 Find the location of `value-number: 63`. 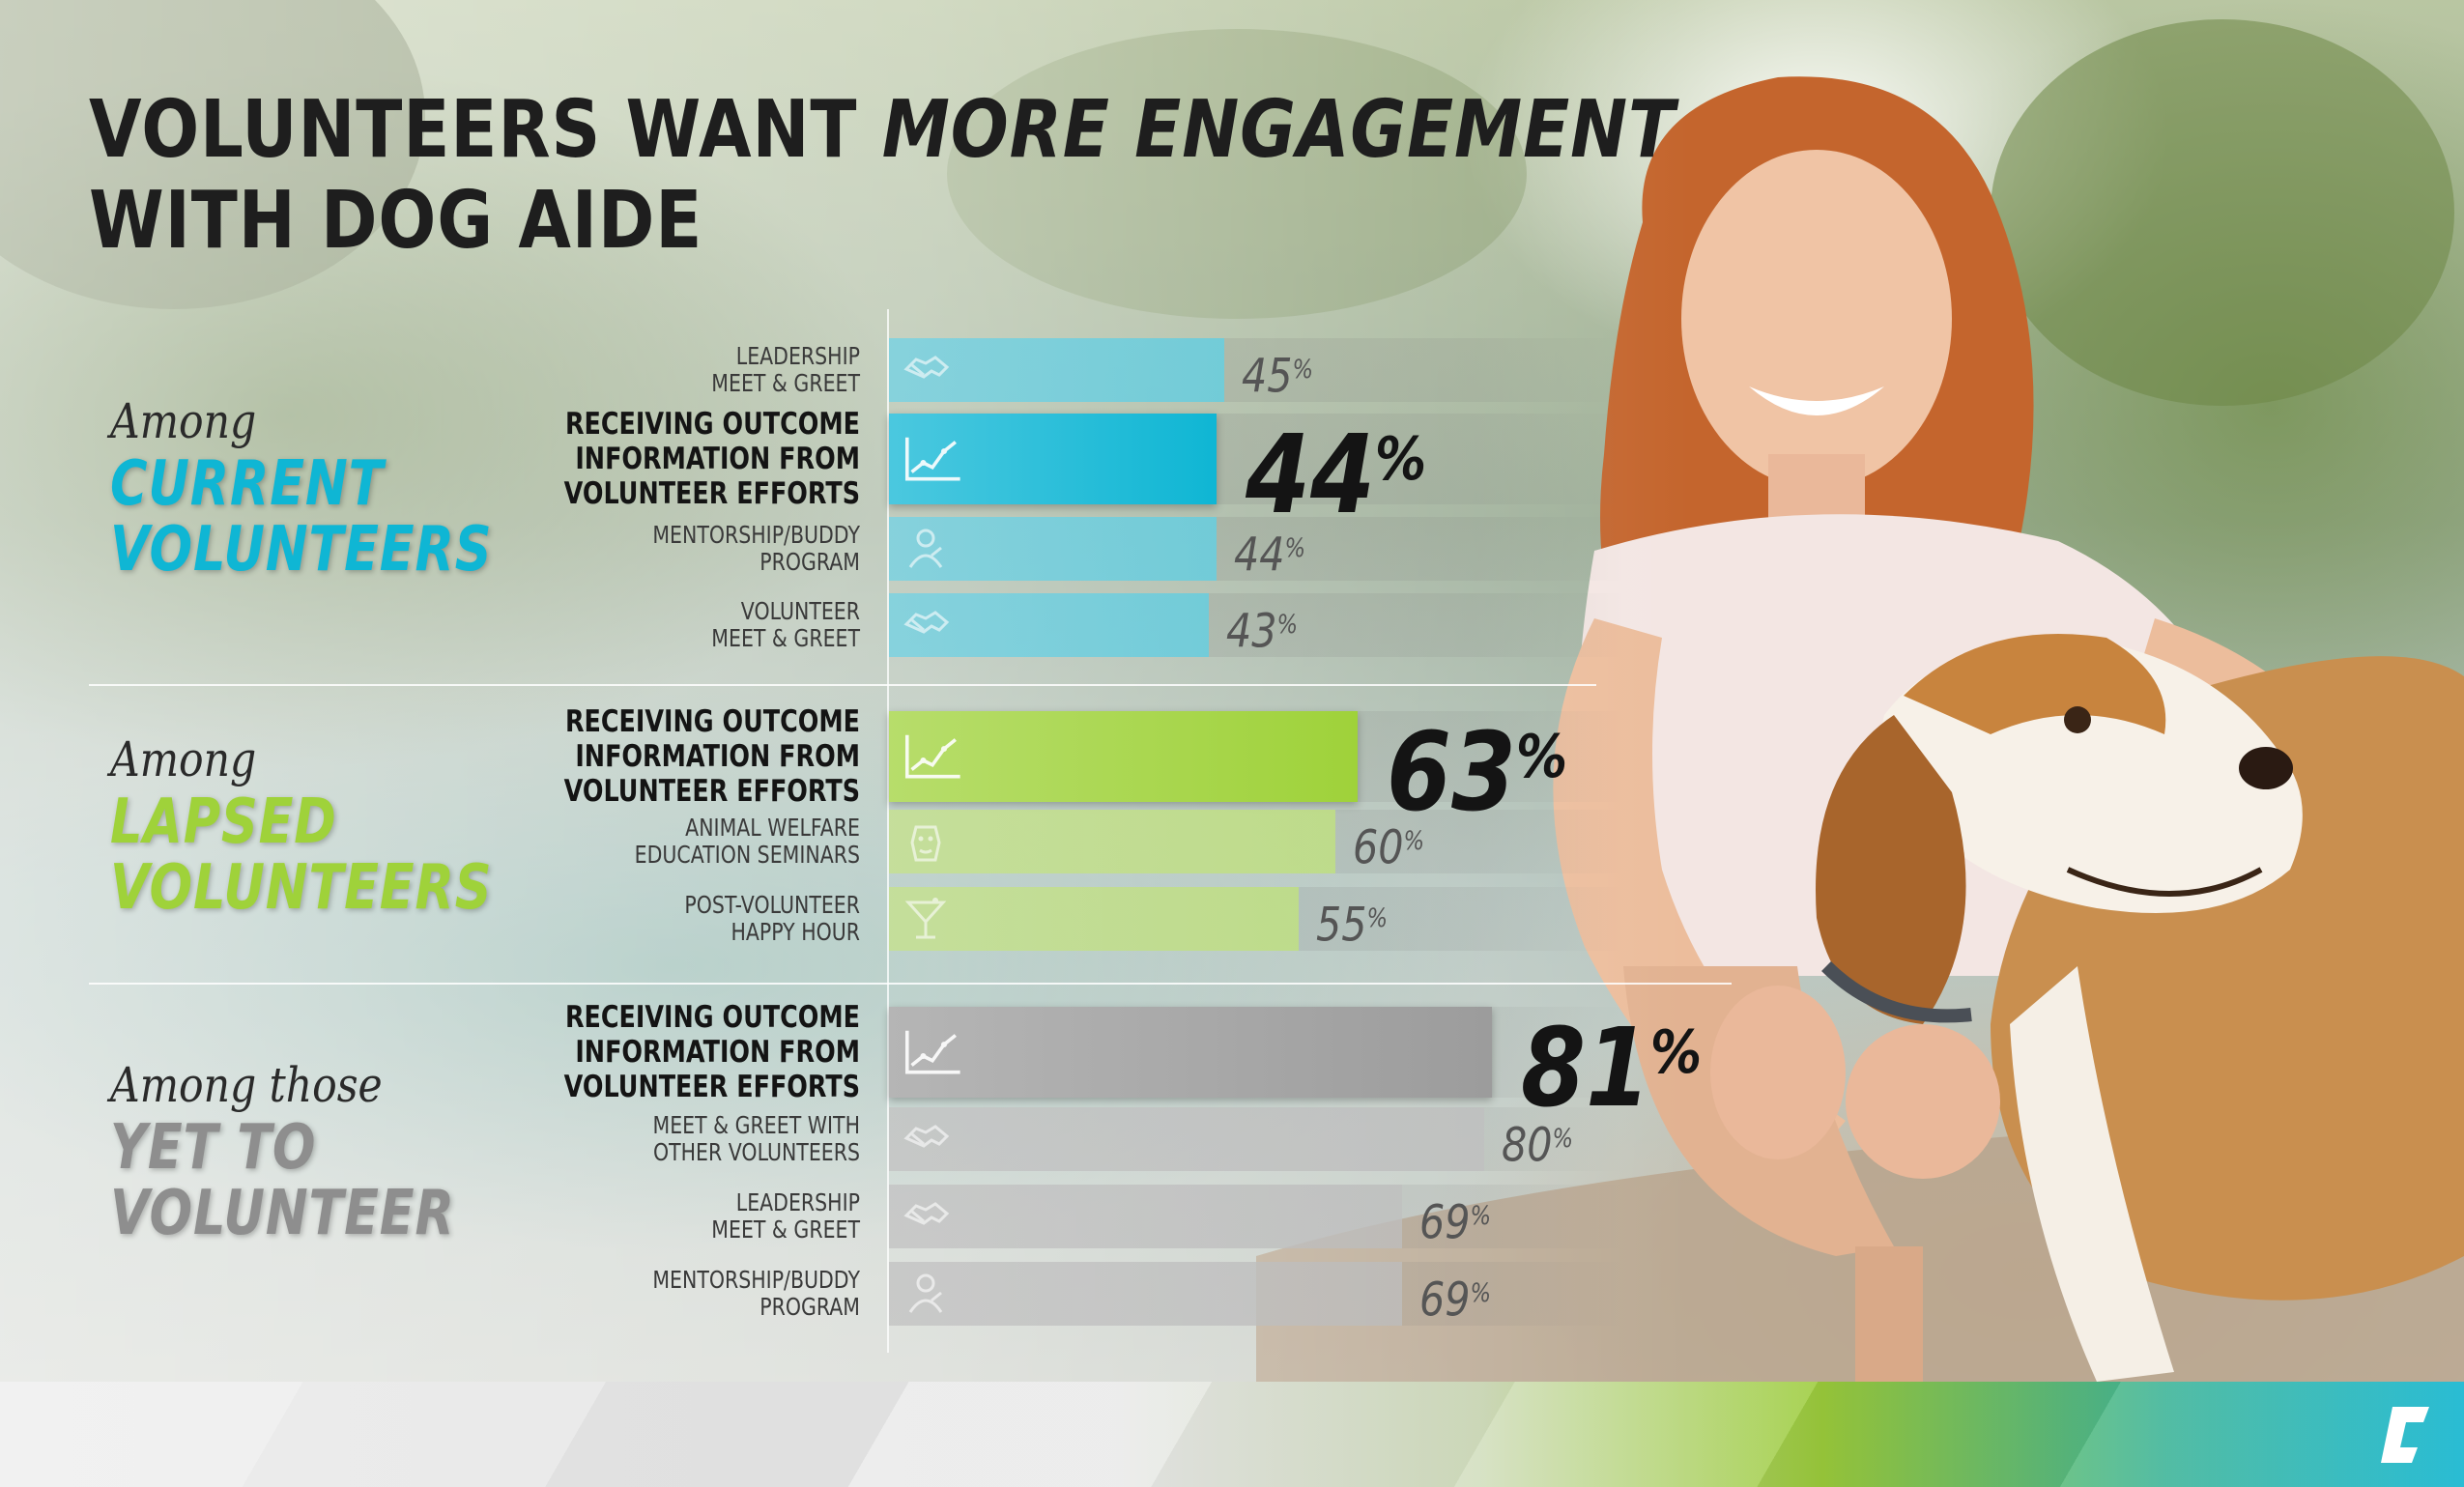

value-number: 63 is located at coordinates (1452, 772).